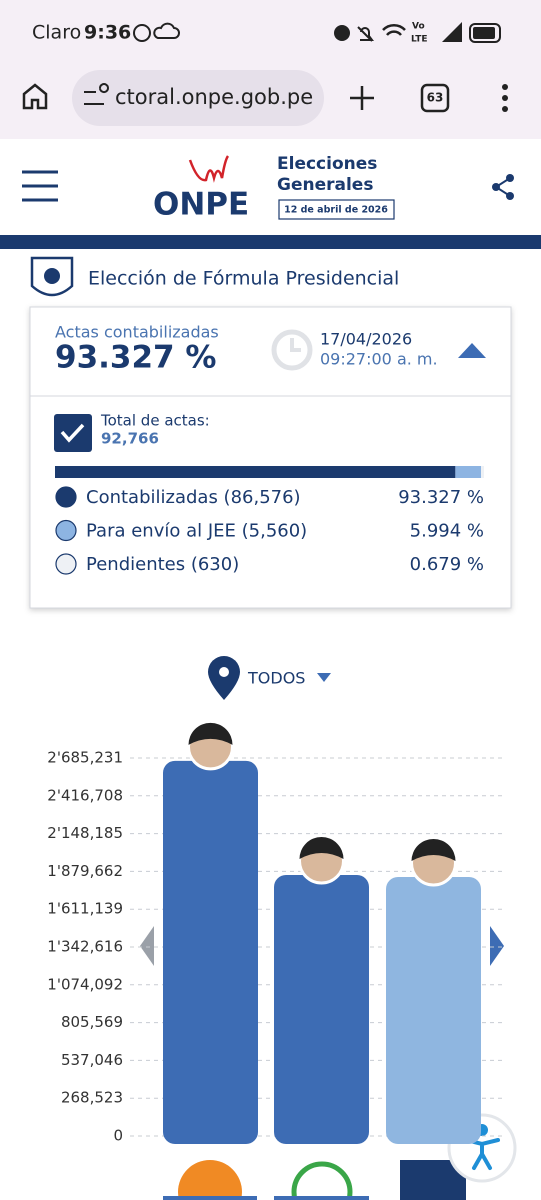 This screenshot has height=1200, width=541. I want to click on y-tick-label: 2'685,231, so click(85, 758).